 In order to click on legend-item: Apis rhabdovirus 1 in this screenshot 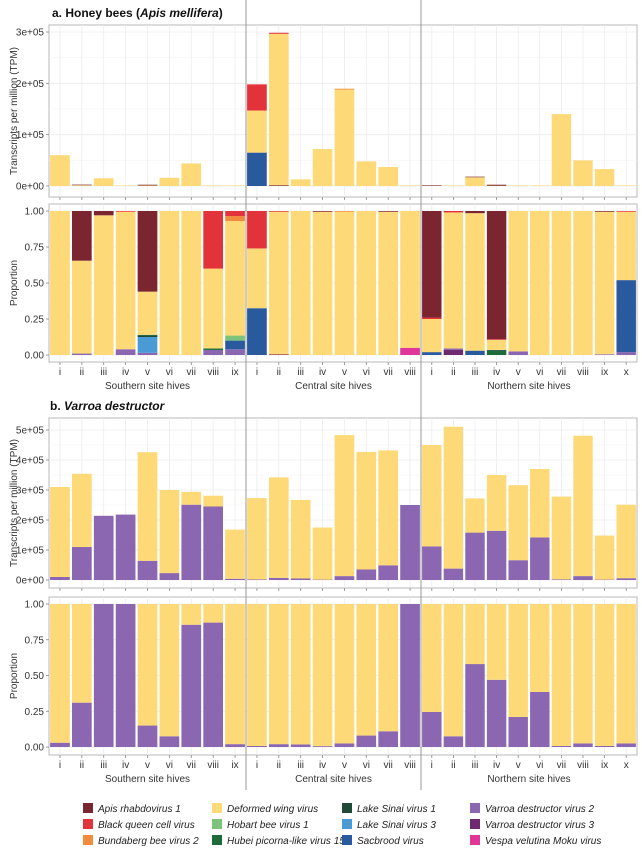, I will do `click(132, 809)`.